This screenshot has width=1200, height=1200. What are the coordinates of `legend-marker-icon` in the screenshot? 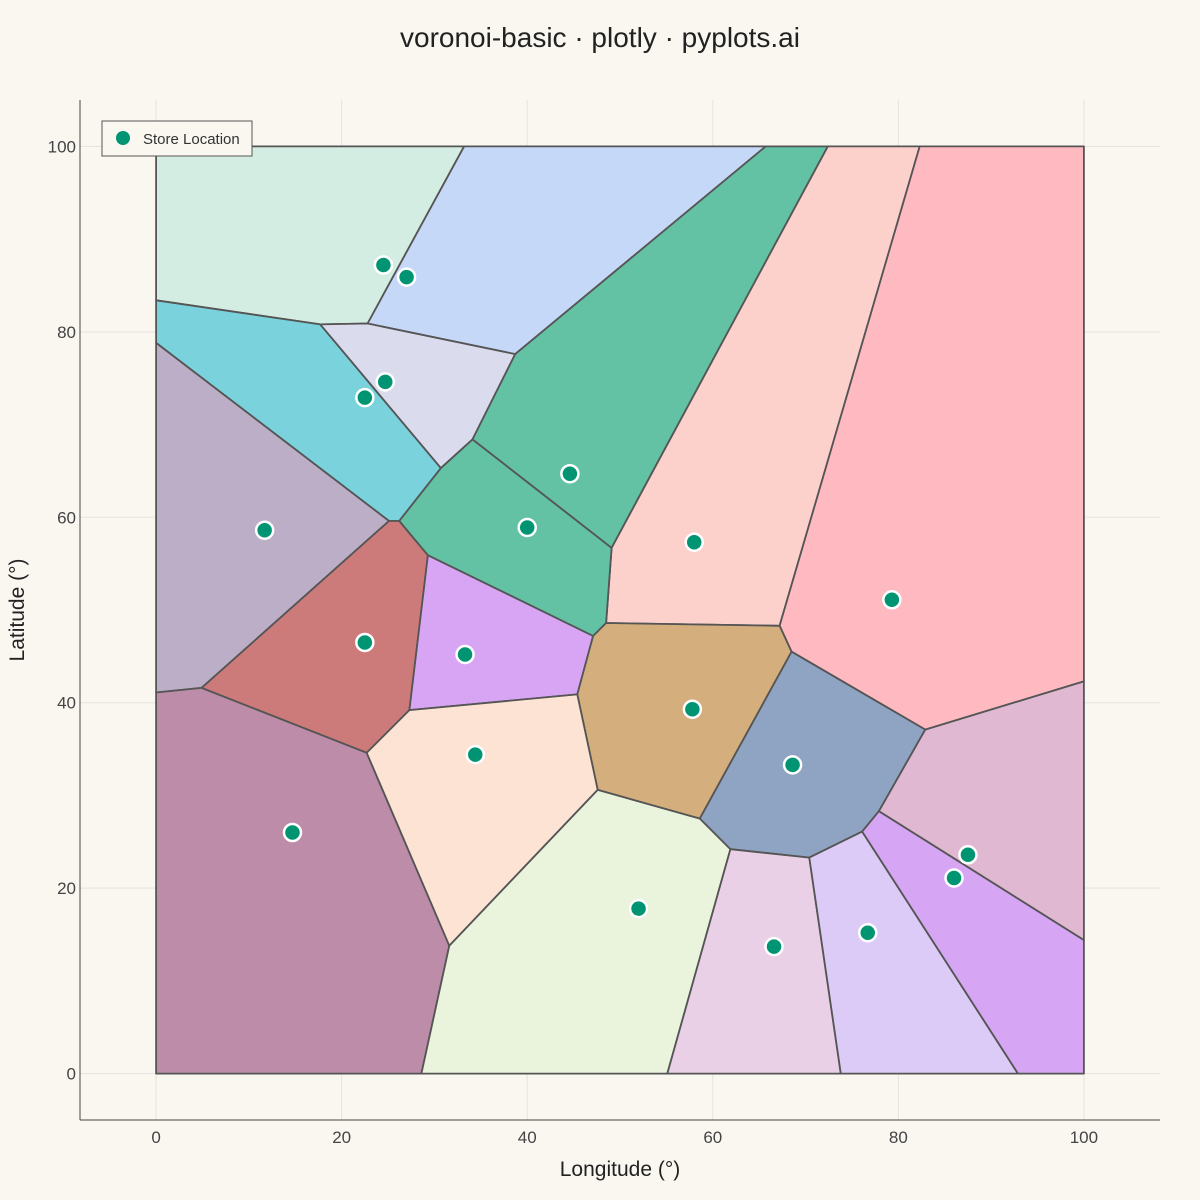 It's located at (123, 138).